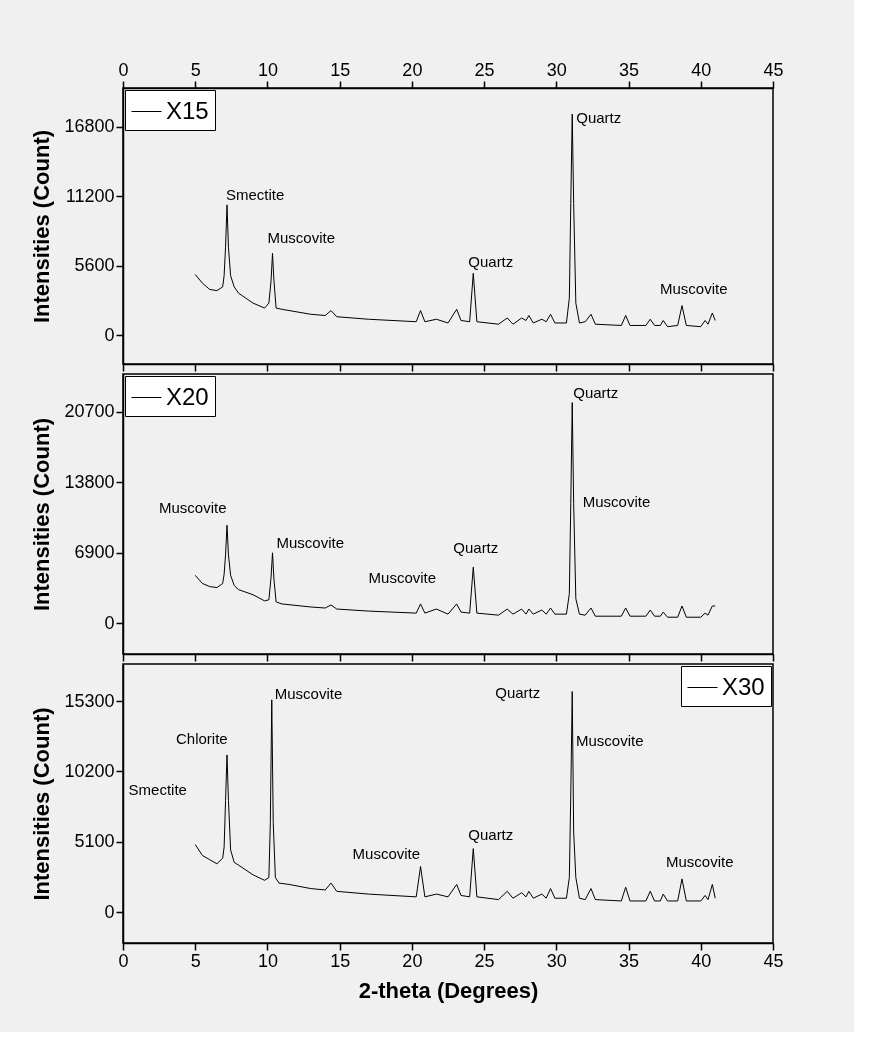 The height and width of the screenshot is (1049, 870). Describe the element at coordinates (90, 195) in the screenshot. I see `y-tick-label: 11200` at that location.